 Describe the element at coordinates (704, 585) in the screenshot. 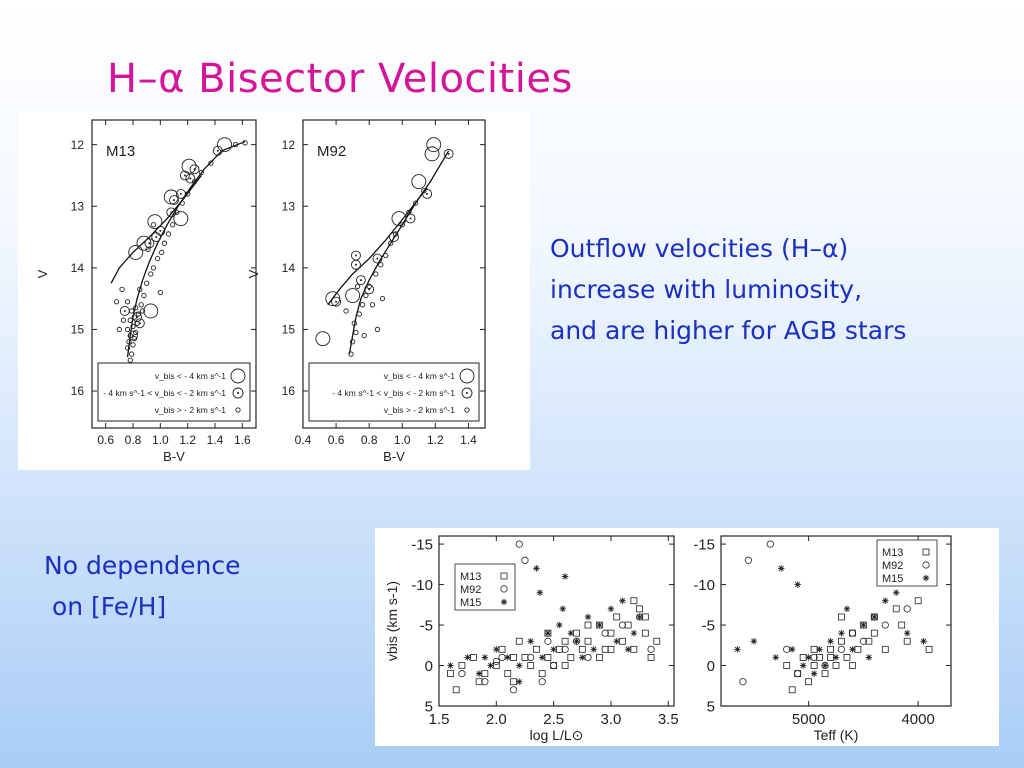

I see `y-tick-label: -10` at that location.